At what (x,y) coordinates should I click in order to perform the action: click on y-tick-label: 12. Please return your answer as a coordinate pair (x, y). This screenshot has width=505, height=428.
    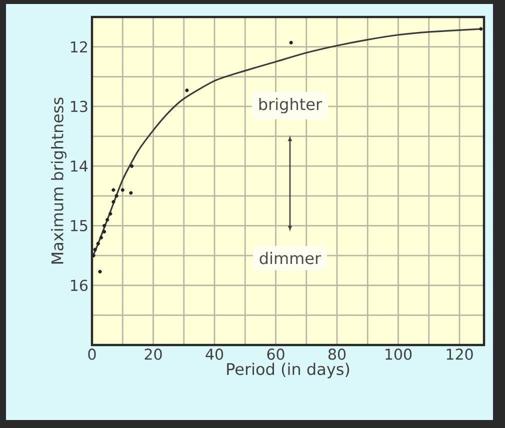
    Looking at the image, I should click on (79, 46).